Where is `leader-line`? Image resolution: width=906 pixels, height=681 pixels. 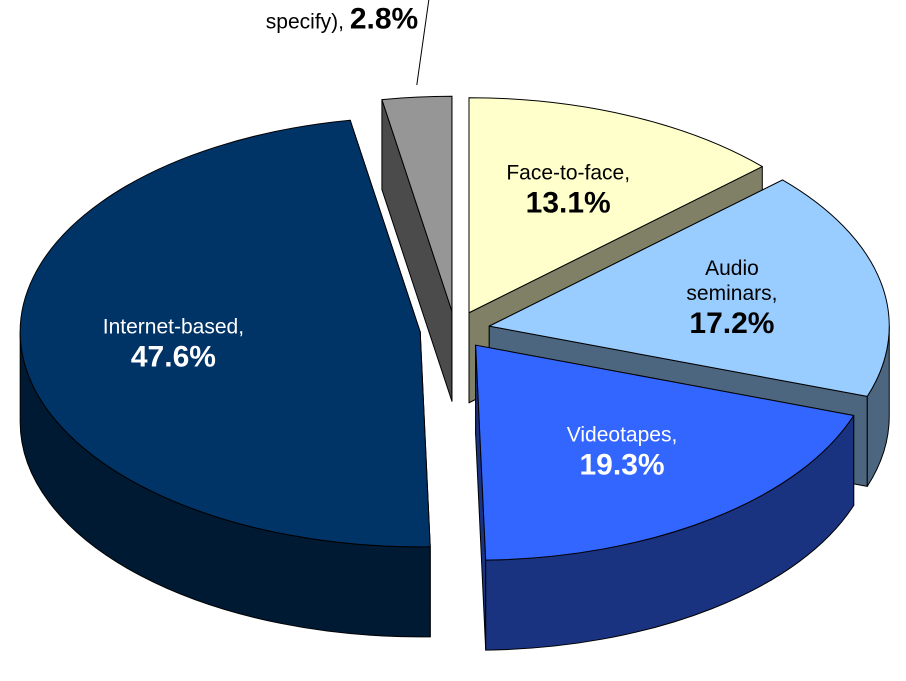 leader-line is located at coordinates (423, 43).